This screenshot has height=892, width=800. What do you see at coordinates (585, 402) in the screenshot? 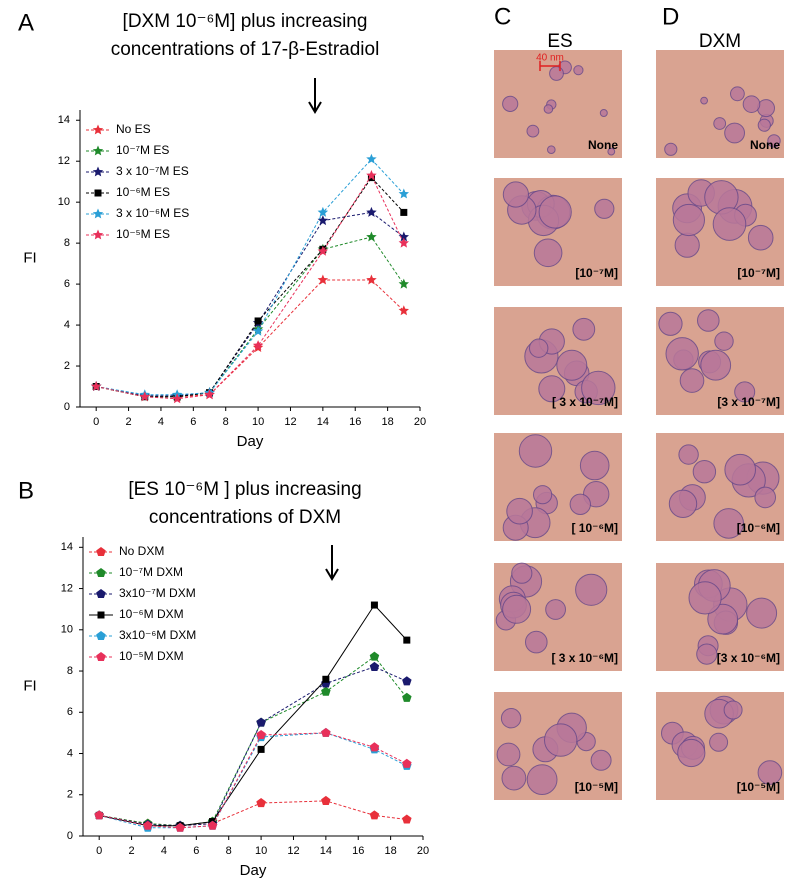
I see `image-label: [ 3 x 10⁻⁷M]` at bounding box center [585, 402].